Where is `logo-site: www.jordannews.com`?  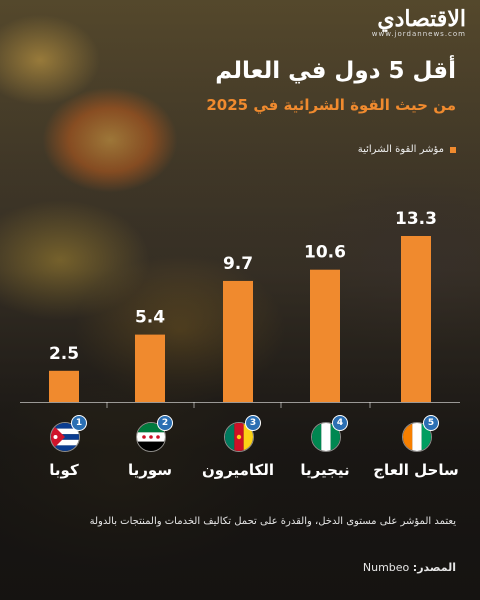 logo-site: www.jordannews.com is located at coordinates (418, 34).